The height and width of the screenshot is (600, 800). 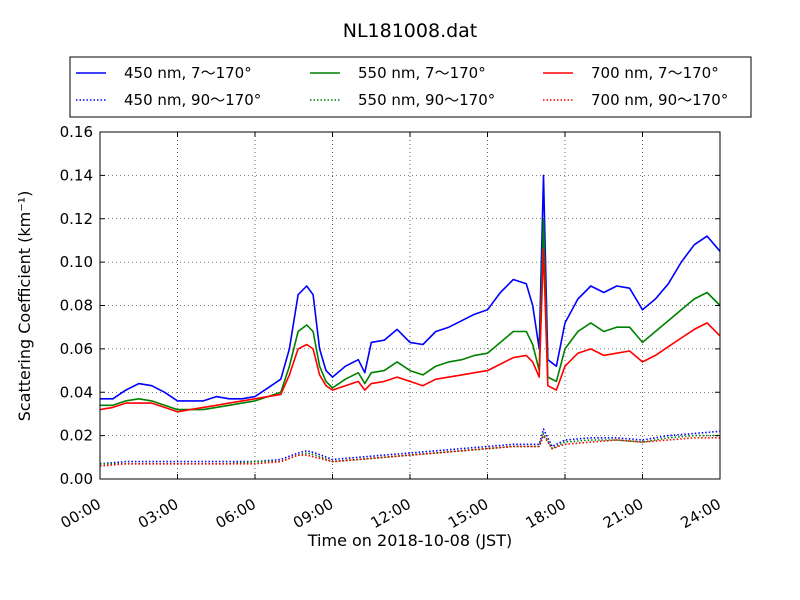 I want to click on x-tick-label: 24:00, so click(x=701, y=513).